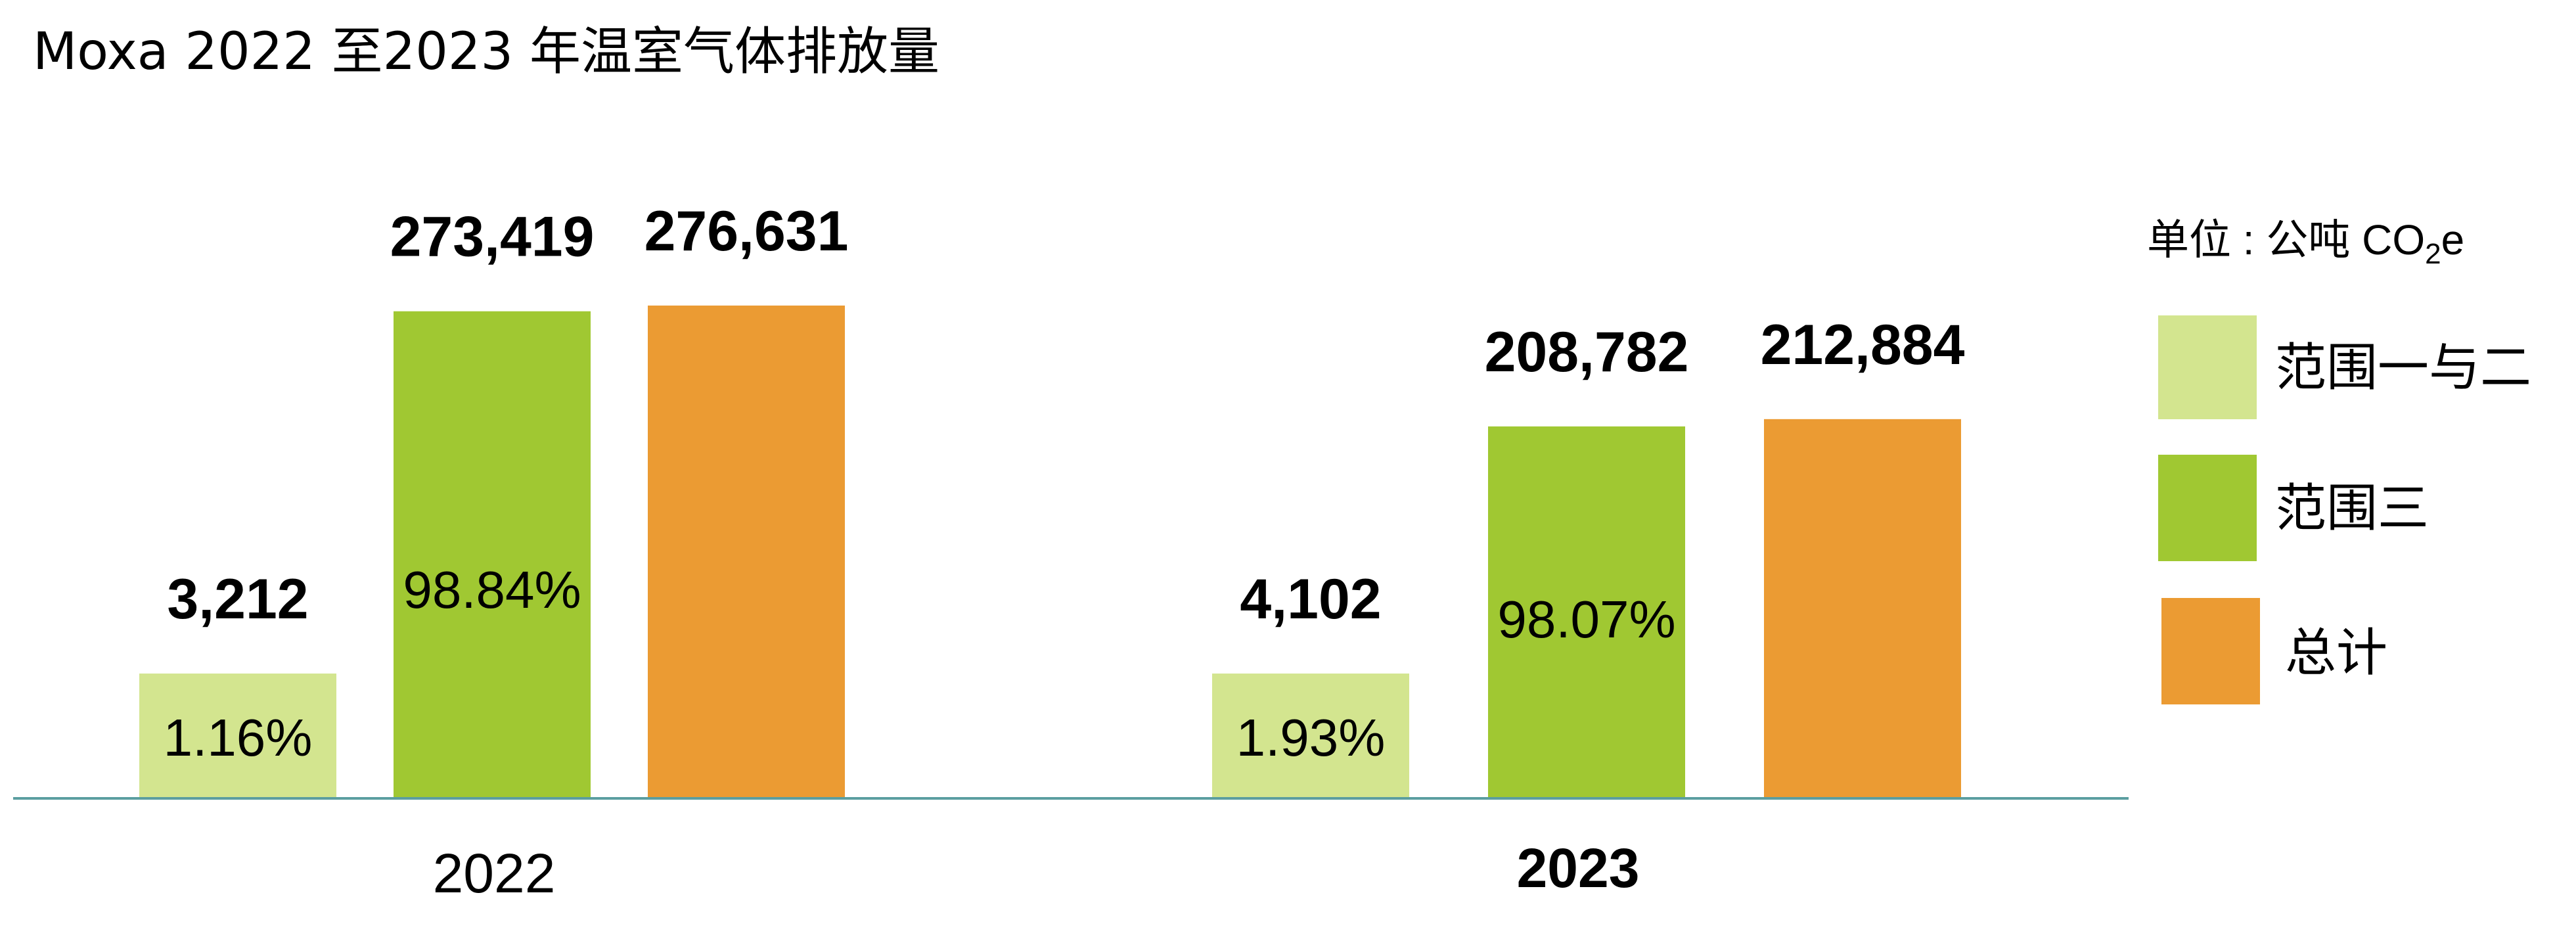 The height and width of the screenshot is (939, 2576). What do you see at coordinates (237, 599) in the screenshot?
I see `value-label-scope12-2022: 3,212` at bounding box center [237, 599].